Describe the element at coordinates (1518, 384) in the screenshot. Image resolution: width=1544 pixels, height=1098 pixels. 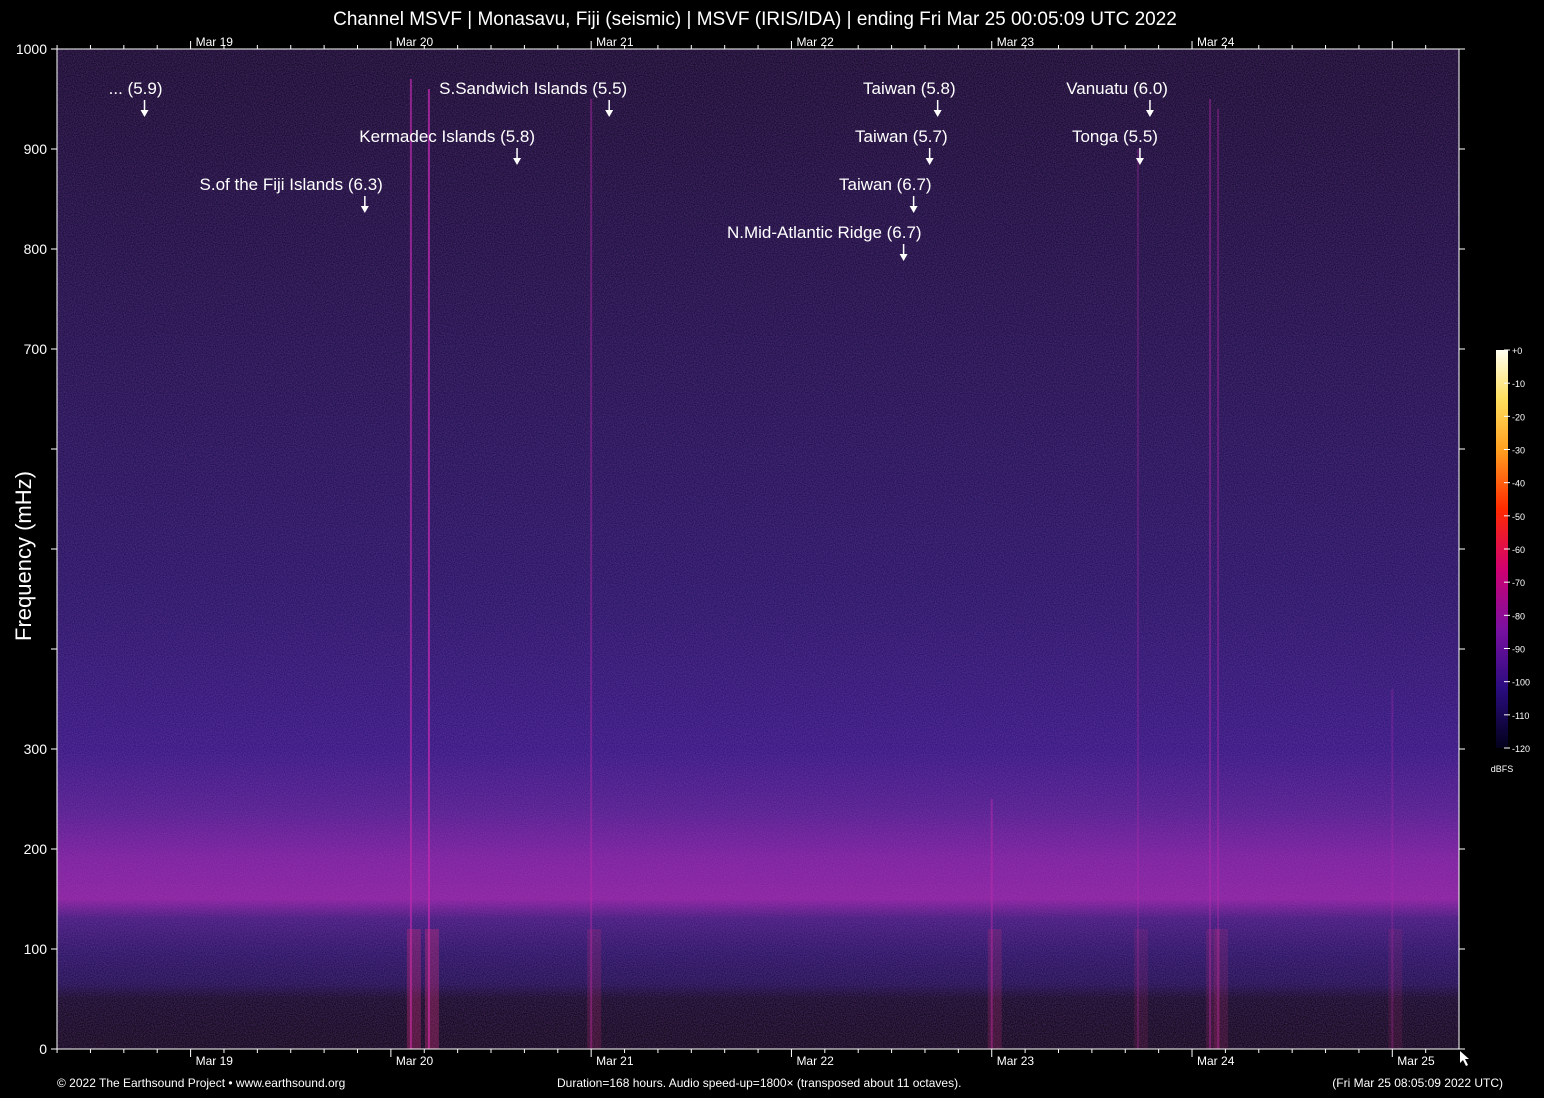
I see `colorbar-tick-label: -10` at that location.